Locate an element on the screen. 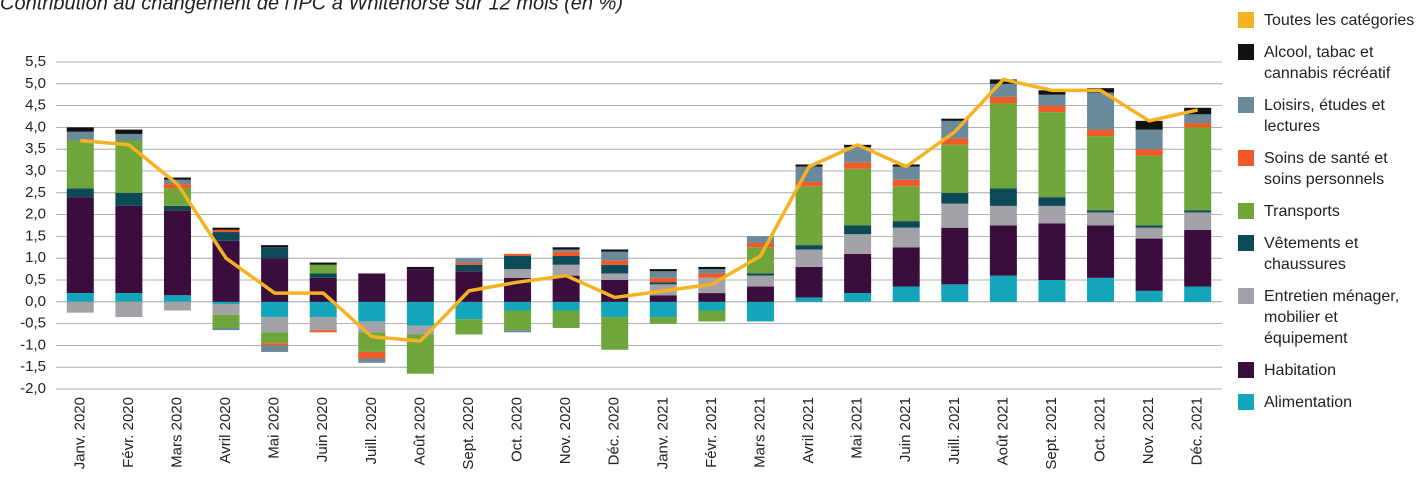 The width and height of the screenshot is (1427, 499). x-tick-label: Sept. 2020 is located at coordinates (468, 433).